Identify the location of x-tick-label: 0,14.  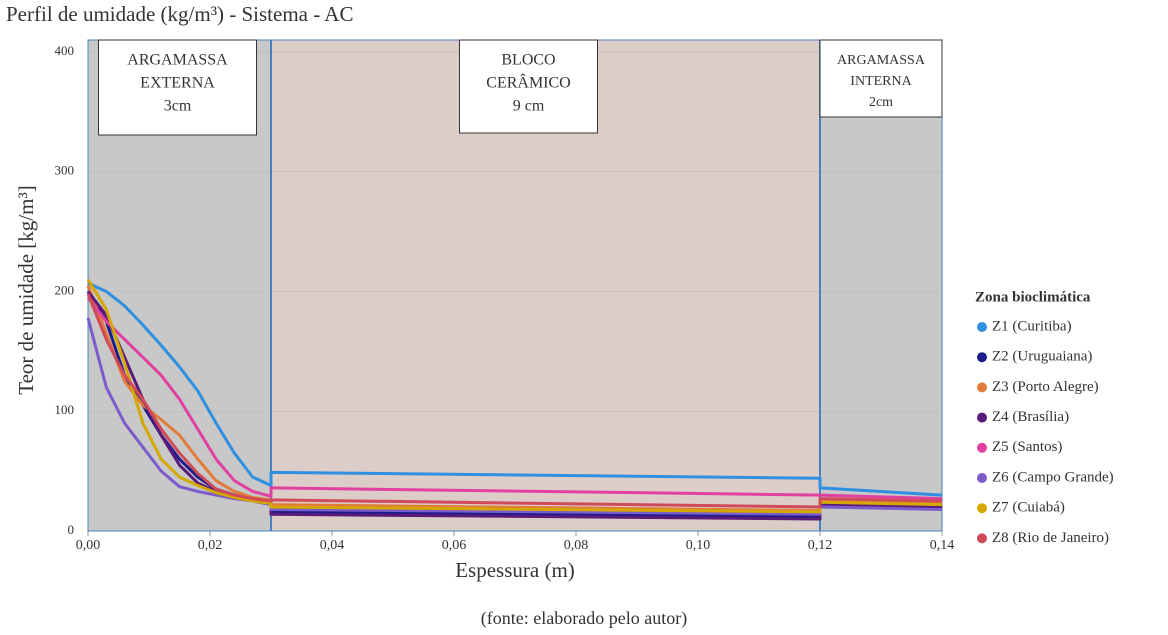
(942, 545).